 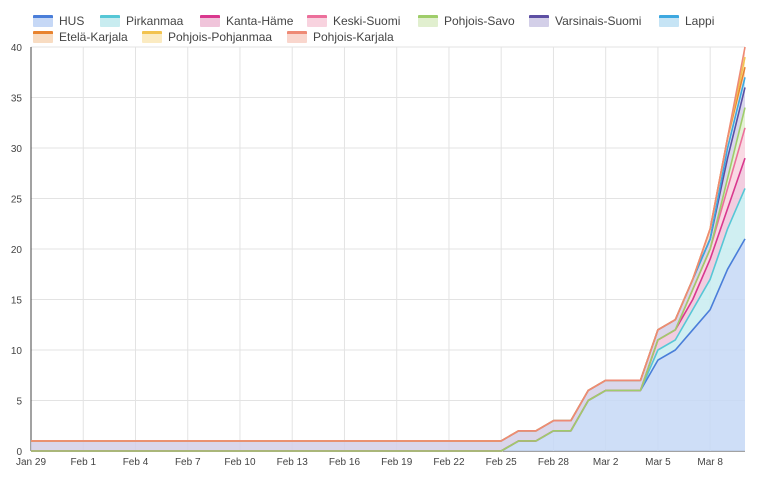 What do you see at coordinates (598, 21) in the screenshot?
I see `legend-label: Varsinais-Suomi` at bounding box center [598, 21].